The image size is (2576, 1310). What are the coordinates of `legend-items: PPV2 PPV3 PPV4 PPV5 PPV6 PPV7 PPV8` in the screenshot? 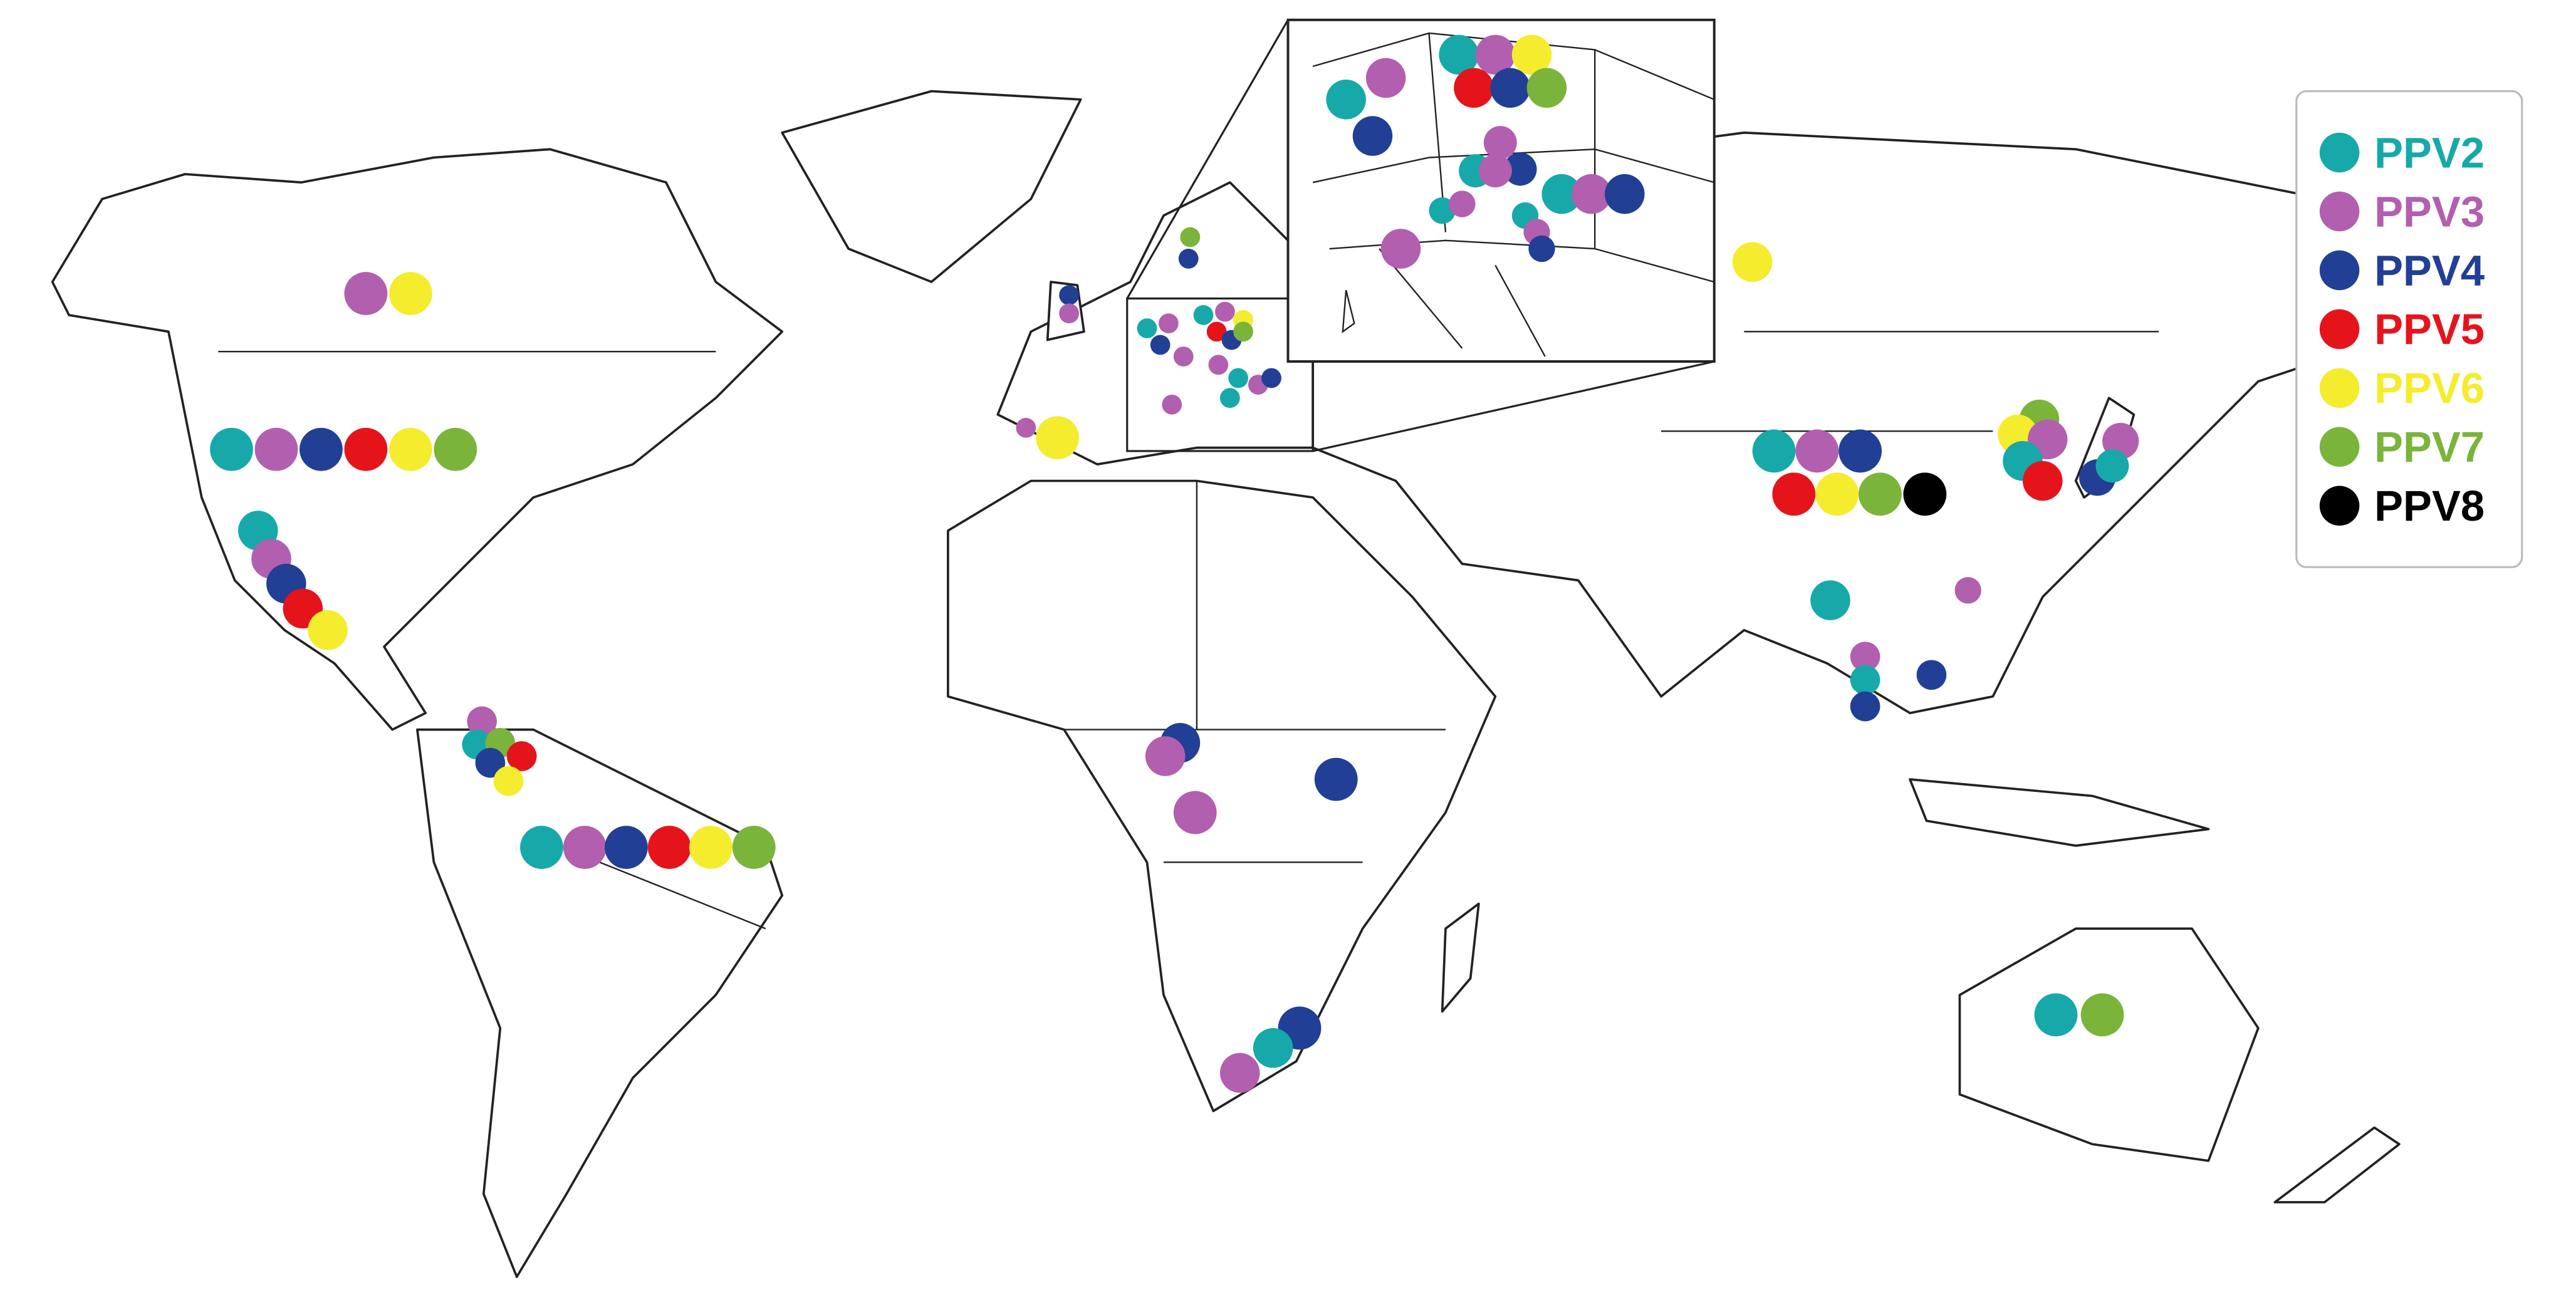 It's located at (2402, 329).